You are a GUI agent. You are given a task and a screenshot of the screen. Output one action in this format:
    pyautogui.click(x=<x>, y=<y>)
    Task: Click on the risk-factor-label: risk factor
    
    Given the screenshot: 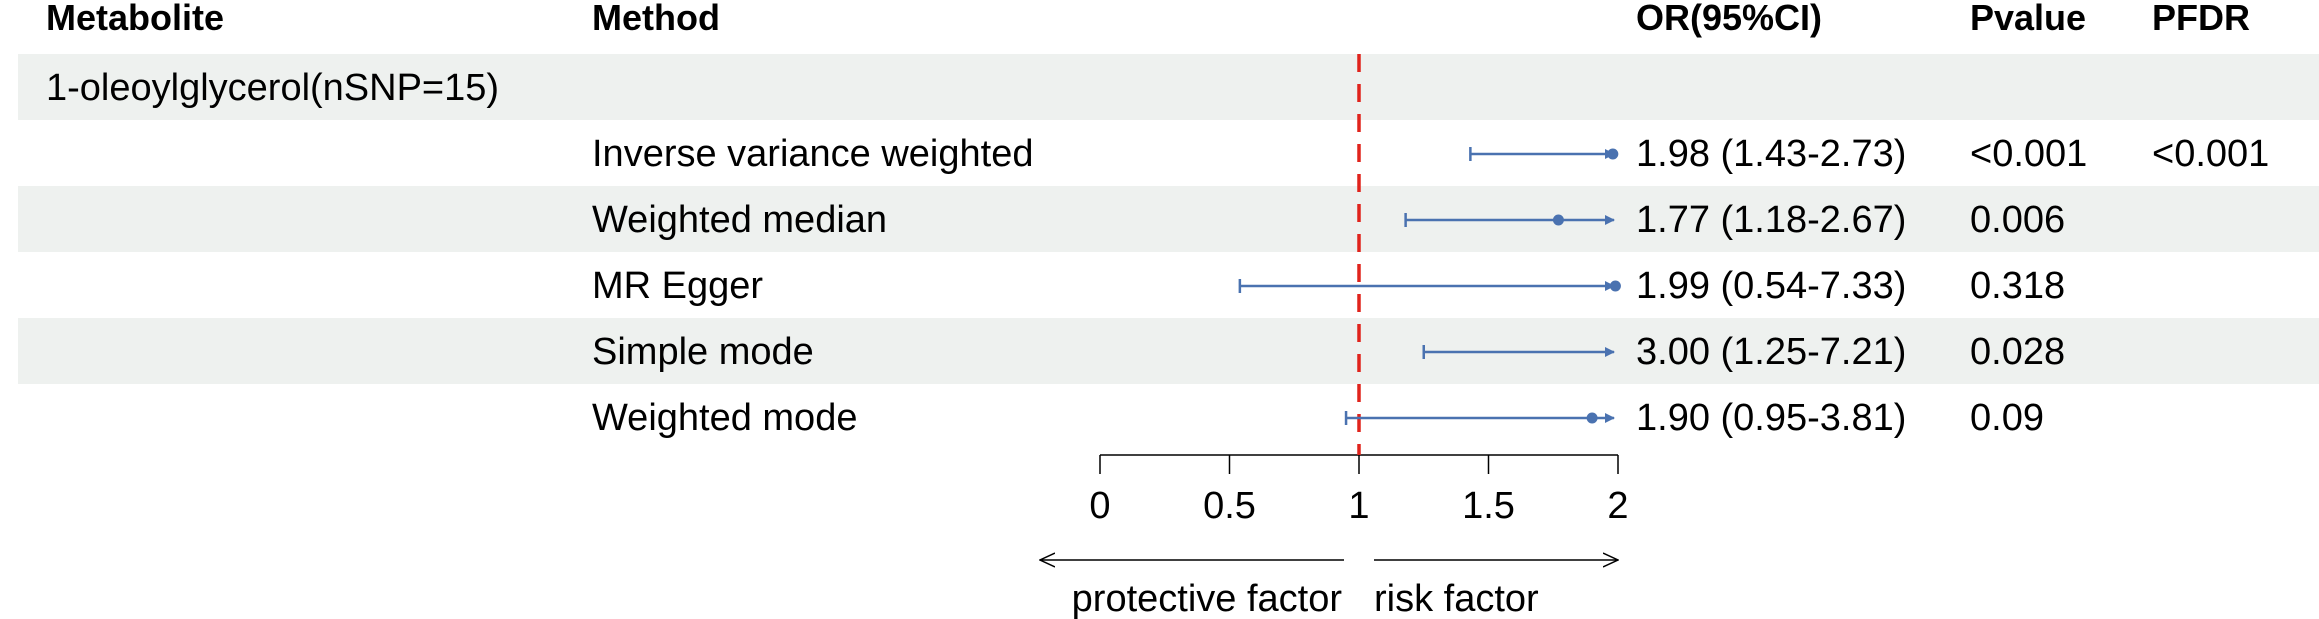 What is the action you would take?
    pyautogui.click(x=1456, y=598)
    